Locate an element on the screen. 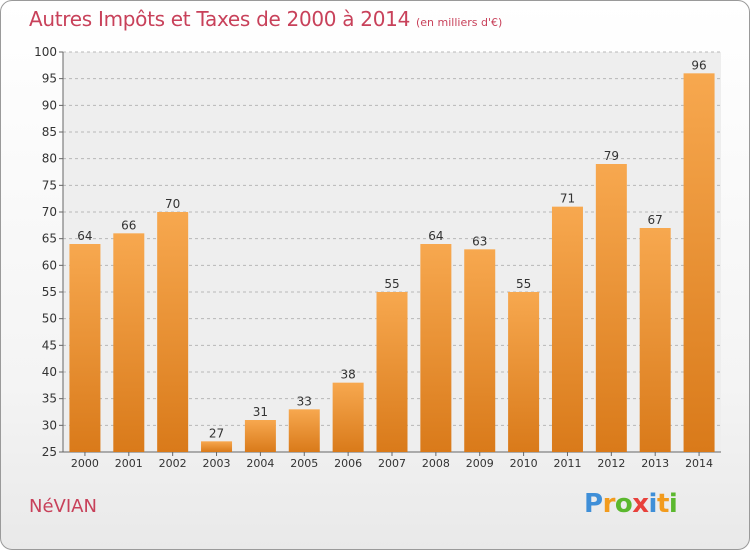  data-label: 67 is located at coordinates (655, 220).